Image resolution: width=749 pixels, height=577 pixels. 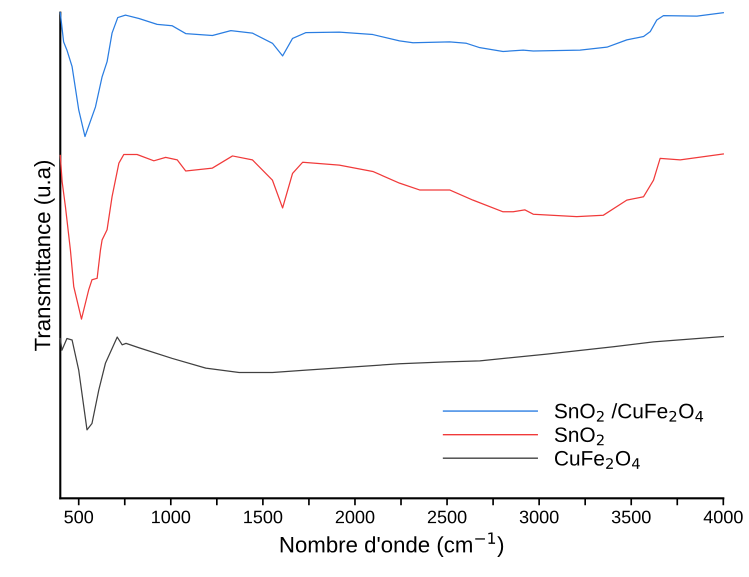 I want to click on x-axis-title: Nombre d'onde (cm$^{−1}$), so click(x=392, y=544).